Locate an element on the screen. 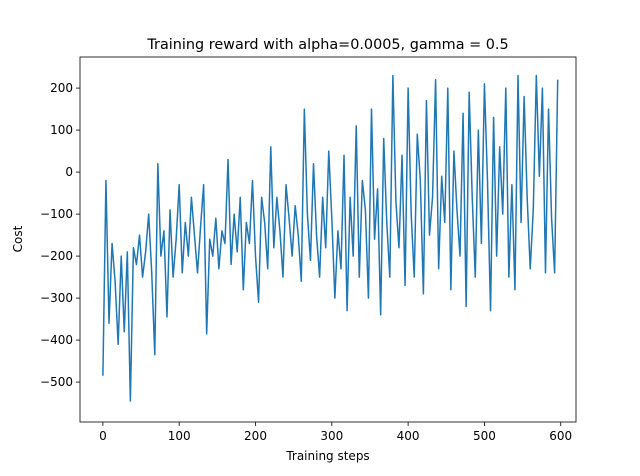  y-tick-label: 0 is located at coordinates (69, 172).